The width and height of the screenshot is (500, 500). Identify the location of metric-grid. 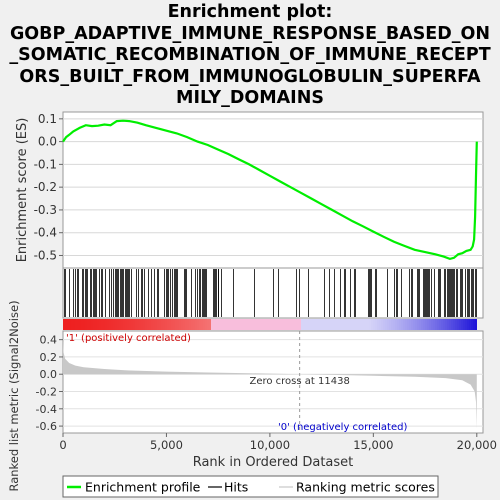
(273, 383).